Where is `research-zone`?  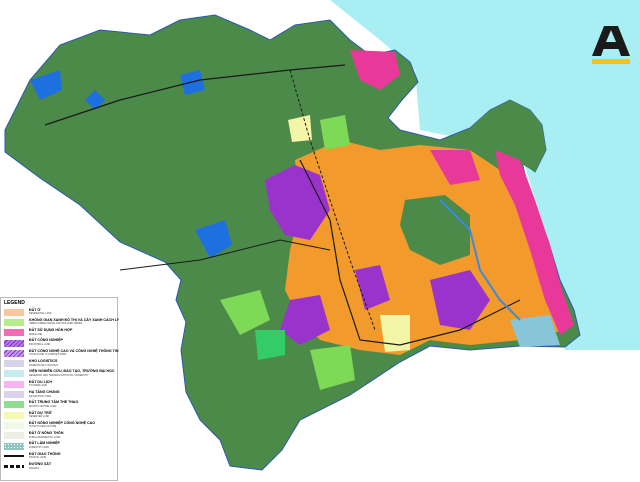 research-zone is located at coordinates (535, 331).